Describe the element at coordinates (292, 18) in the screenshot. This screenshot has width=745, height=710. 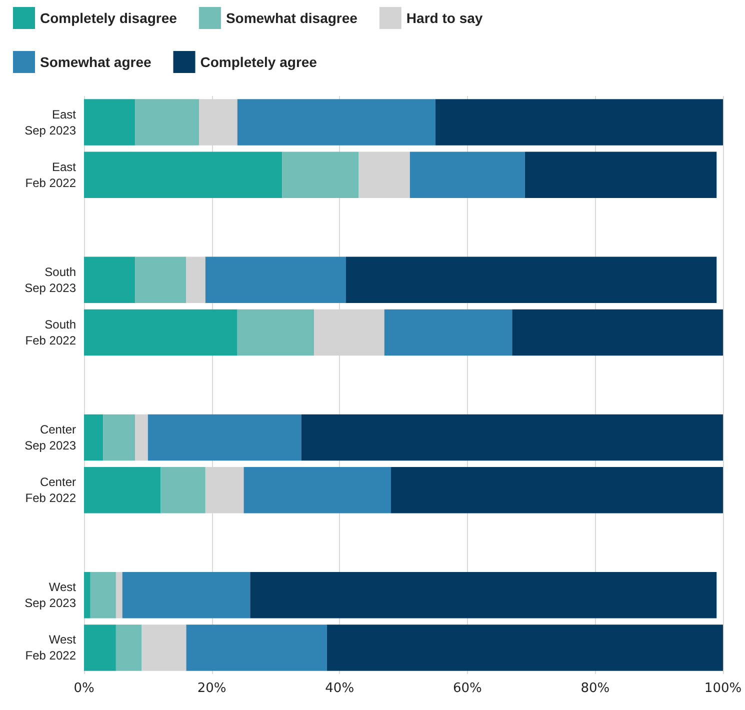
I see `legend-label: Somewhat disagree` at that location.